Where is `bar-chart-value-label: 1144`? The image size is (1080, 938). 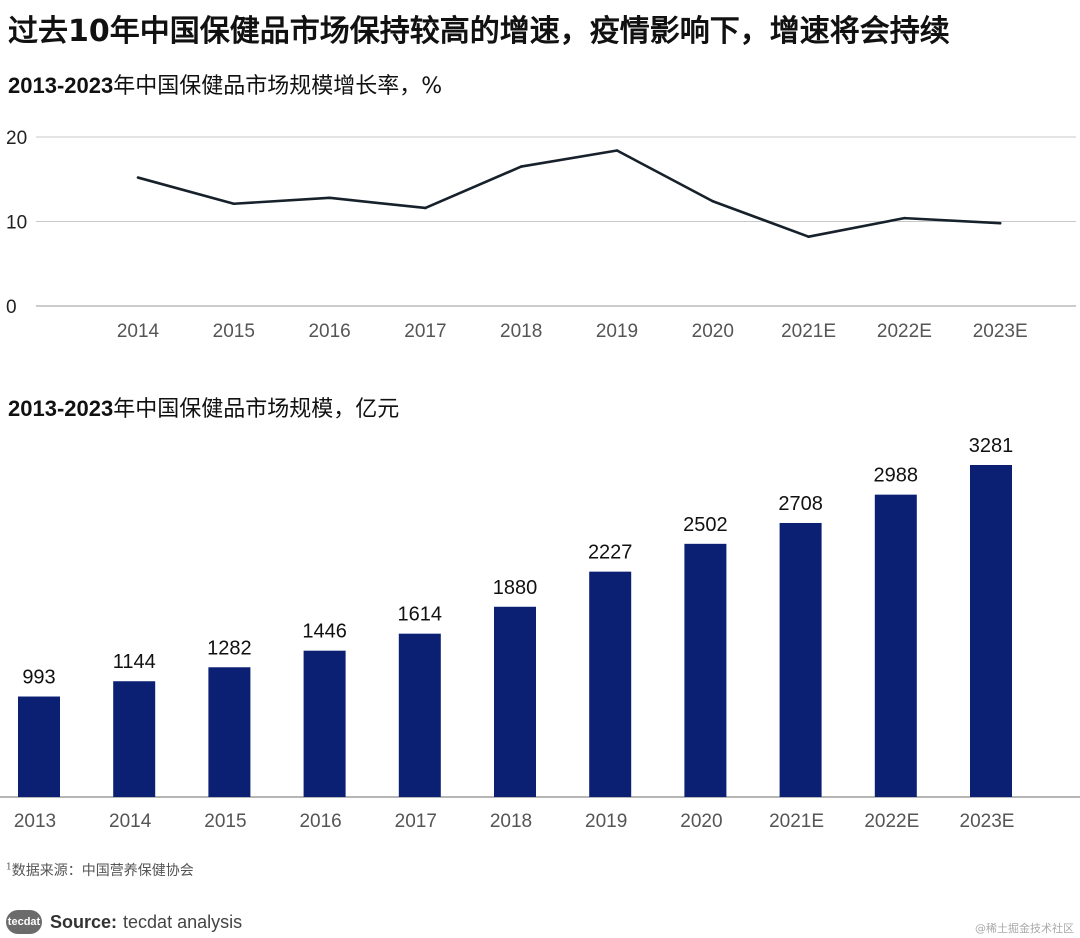 bar-chart-value-label: 1144 is located at coordinates (134, 662).